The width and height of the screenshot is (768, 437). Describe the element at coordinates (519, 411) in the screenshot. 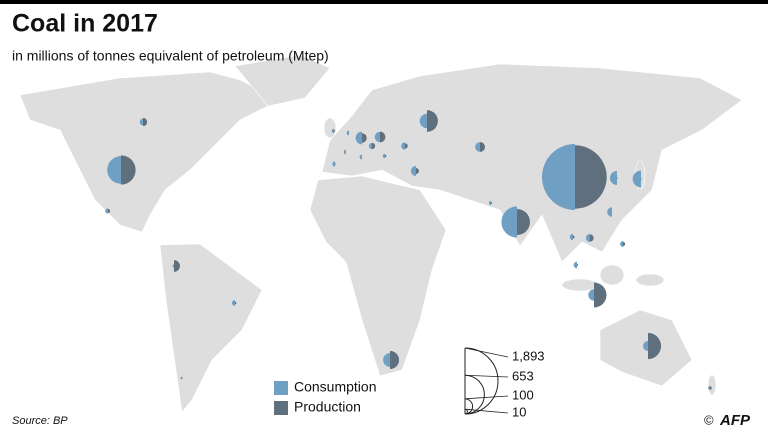

I see `size-legend-label: 10` at that location.